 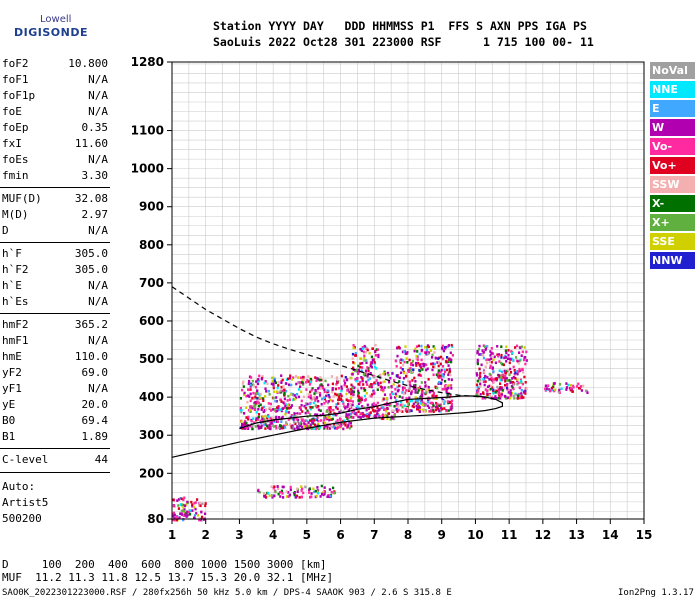 What do you see at coordinates (15, 269) in the screenshot?
I see `param-name: h`F2` at bounding box center [15, 269].